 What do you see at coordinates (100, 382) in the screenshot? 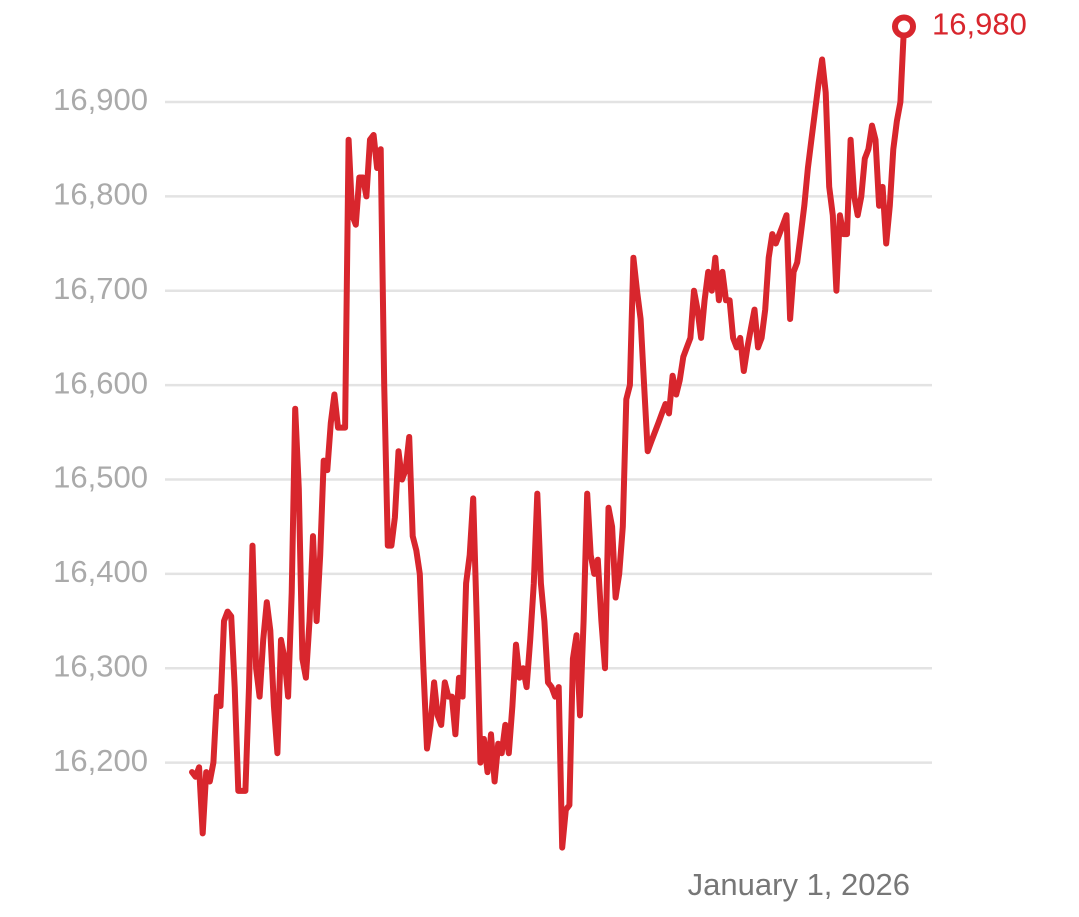
I see `y-tick-label: 16,600` at bounding box center [100, 382].